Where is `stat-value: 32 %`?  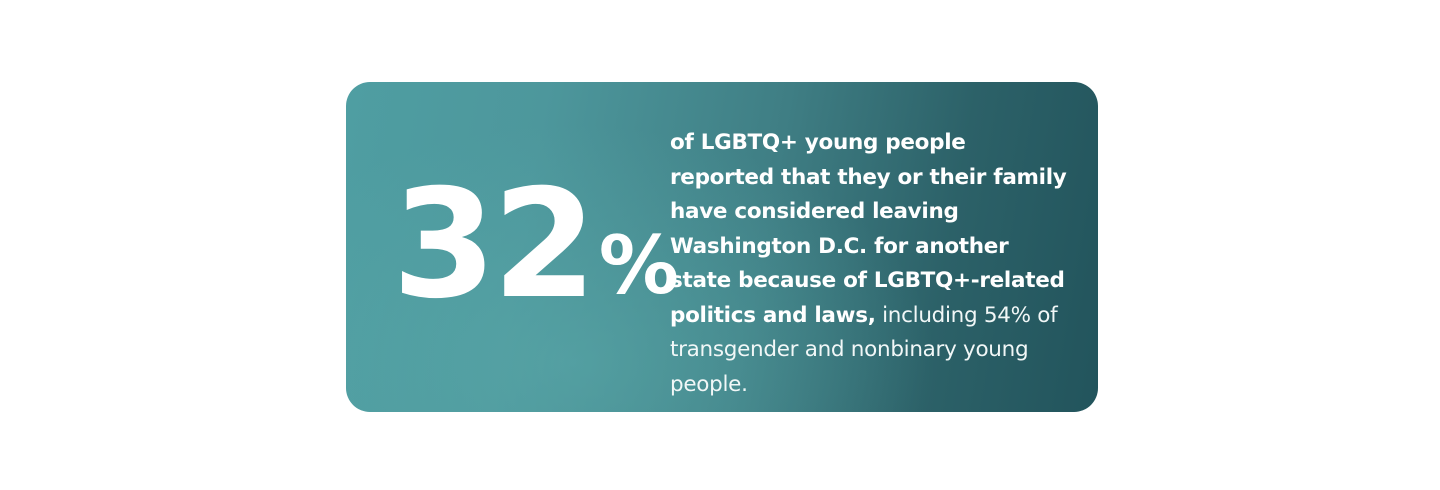 stat-value: 32 % is located at coordinates (535, 245).